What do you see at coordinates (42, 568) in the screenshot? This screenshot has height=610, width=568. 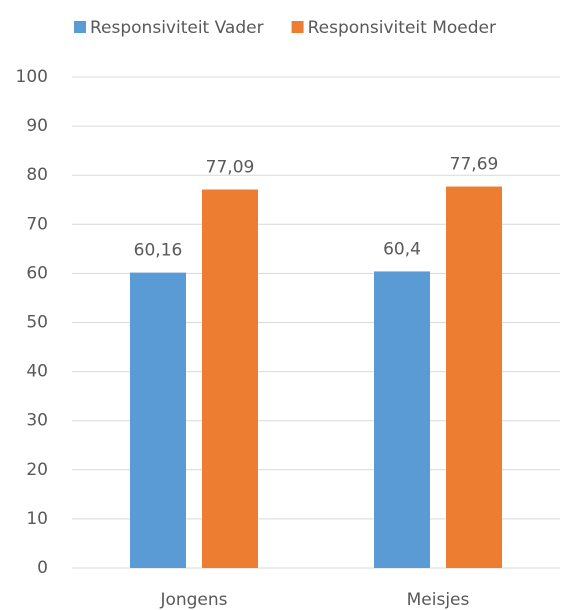 I see `y-tick-label: 0` at bounding box center [42, 568].